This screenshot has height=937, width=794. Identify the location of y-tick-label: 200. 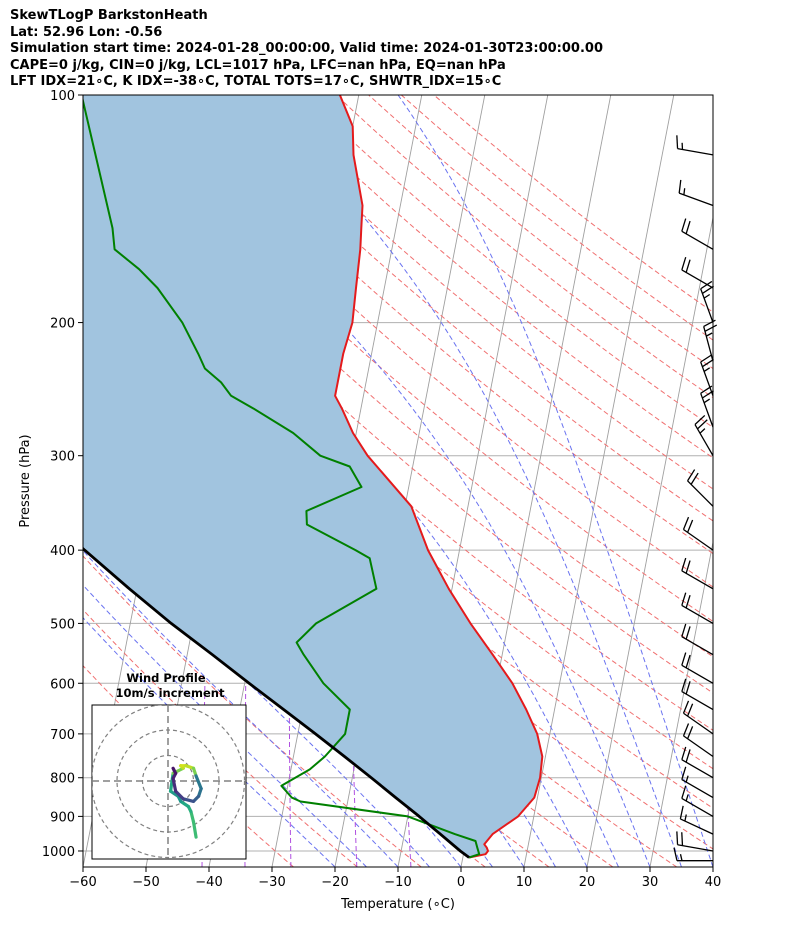
(62, 324).